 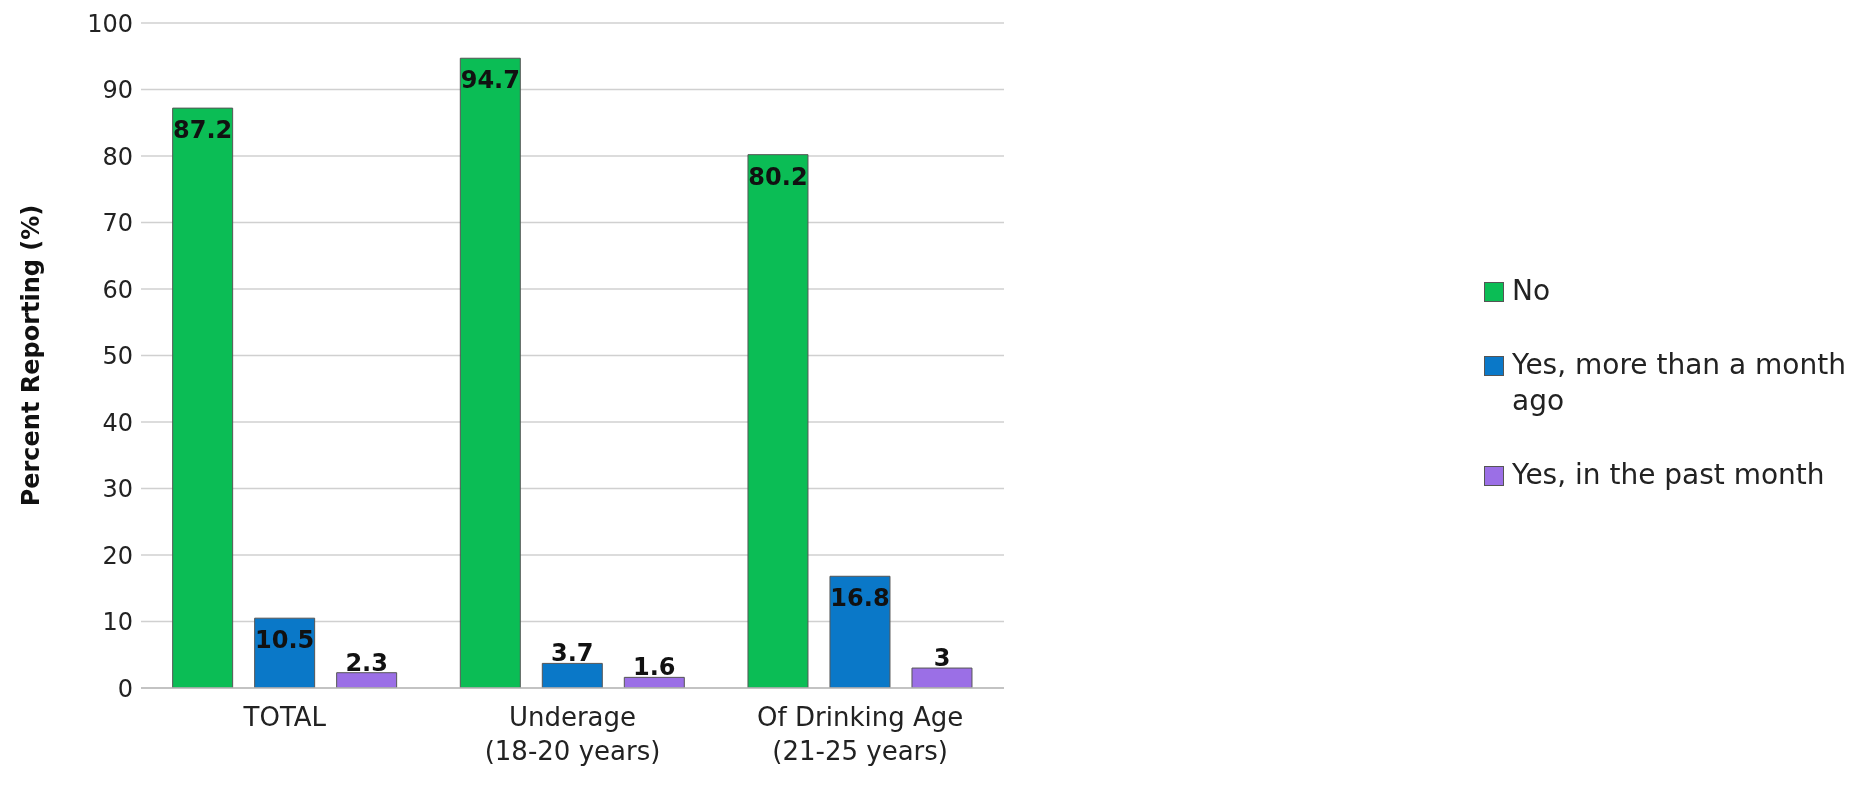 What do you see at coordinates (30, 355) in the screenshot?
I see `y-axis-title: Percent Reporting (%)` at bounding box center [30, 355].